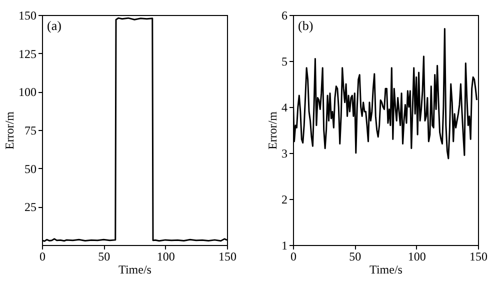 This screenshot has height=281, width=496. I want to click on y-tick-label: 25, so click(30, 207).